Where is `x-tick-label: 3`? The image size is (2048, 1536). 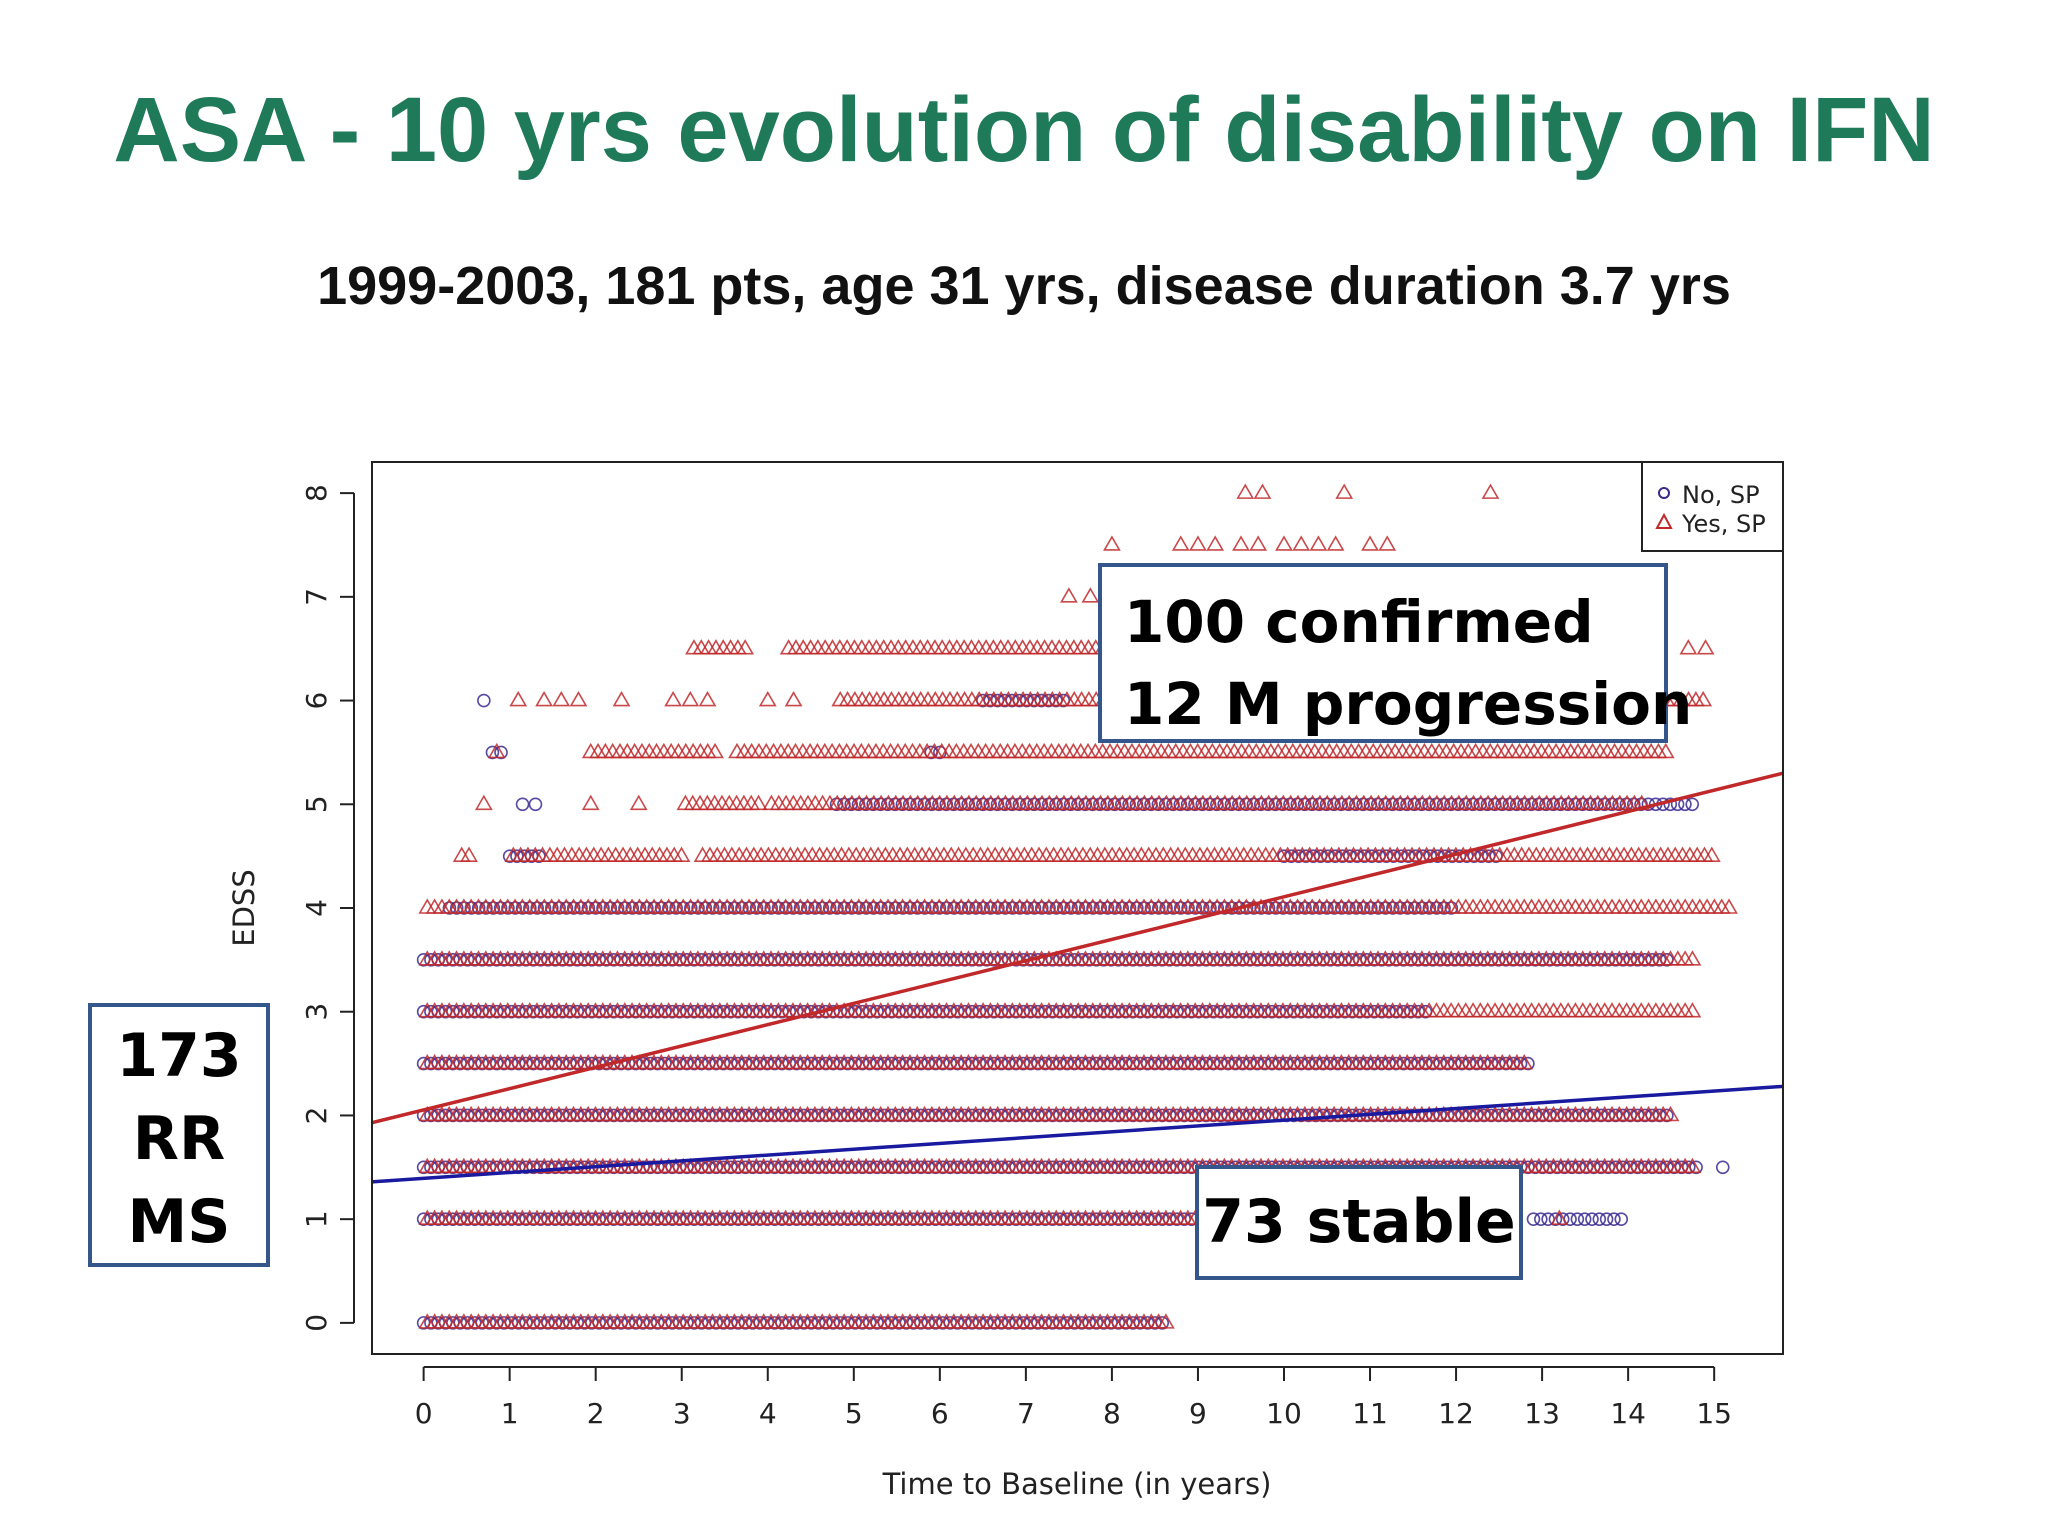 x-tick-label: 3 is located at coordinates (682, 1413).